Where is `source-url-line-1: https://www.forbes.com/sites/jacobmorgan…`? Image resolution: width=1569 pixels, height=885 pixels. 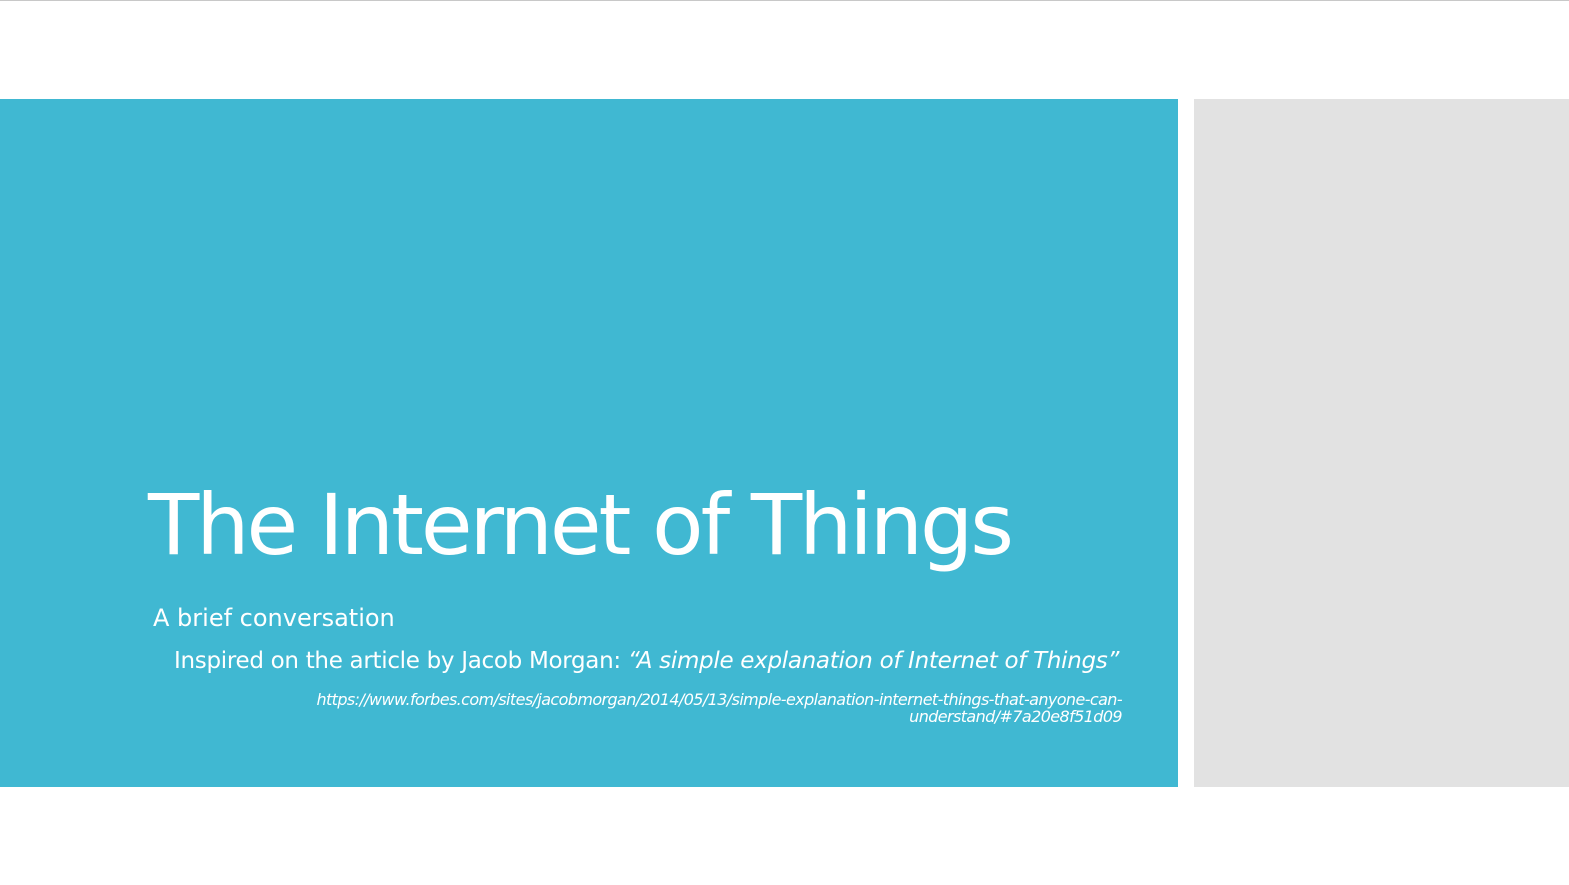 source-url-line-1: https://www.forbes.com/sites/jacobmorgan… is located at coordinates (719, 699).